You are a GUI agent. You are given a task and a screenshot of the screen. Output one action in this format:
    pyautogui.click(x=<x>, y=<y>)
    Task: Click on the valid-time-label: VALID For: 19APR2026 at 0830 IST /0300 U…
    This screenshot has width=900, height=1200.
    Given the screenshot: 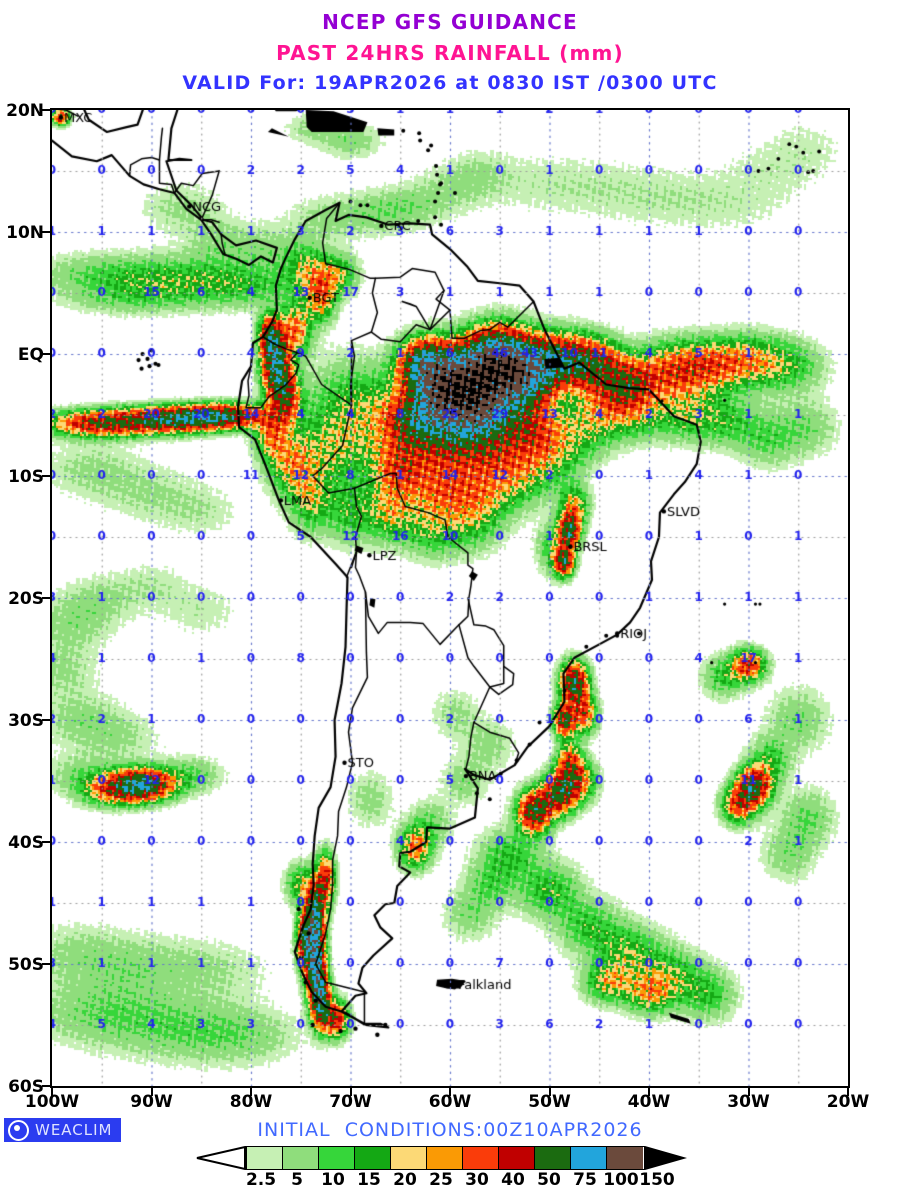 What is the action you would take?
    pyautogui.click(x=450, y=83)
    